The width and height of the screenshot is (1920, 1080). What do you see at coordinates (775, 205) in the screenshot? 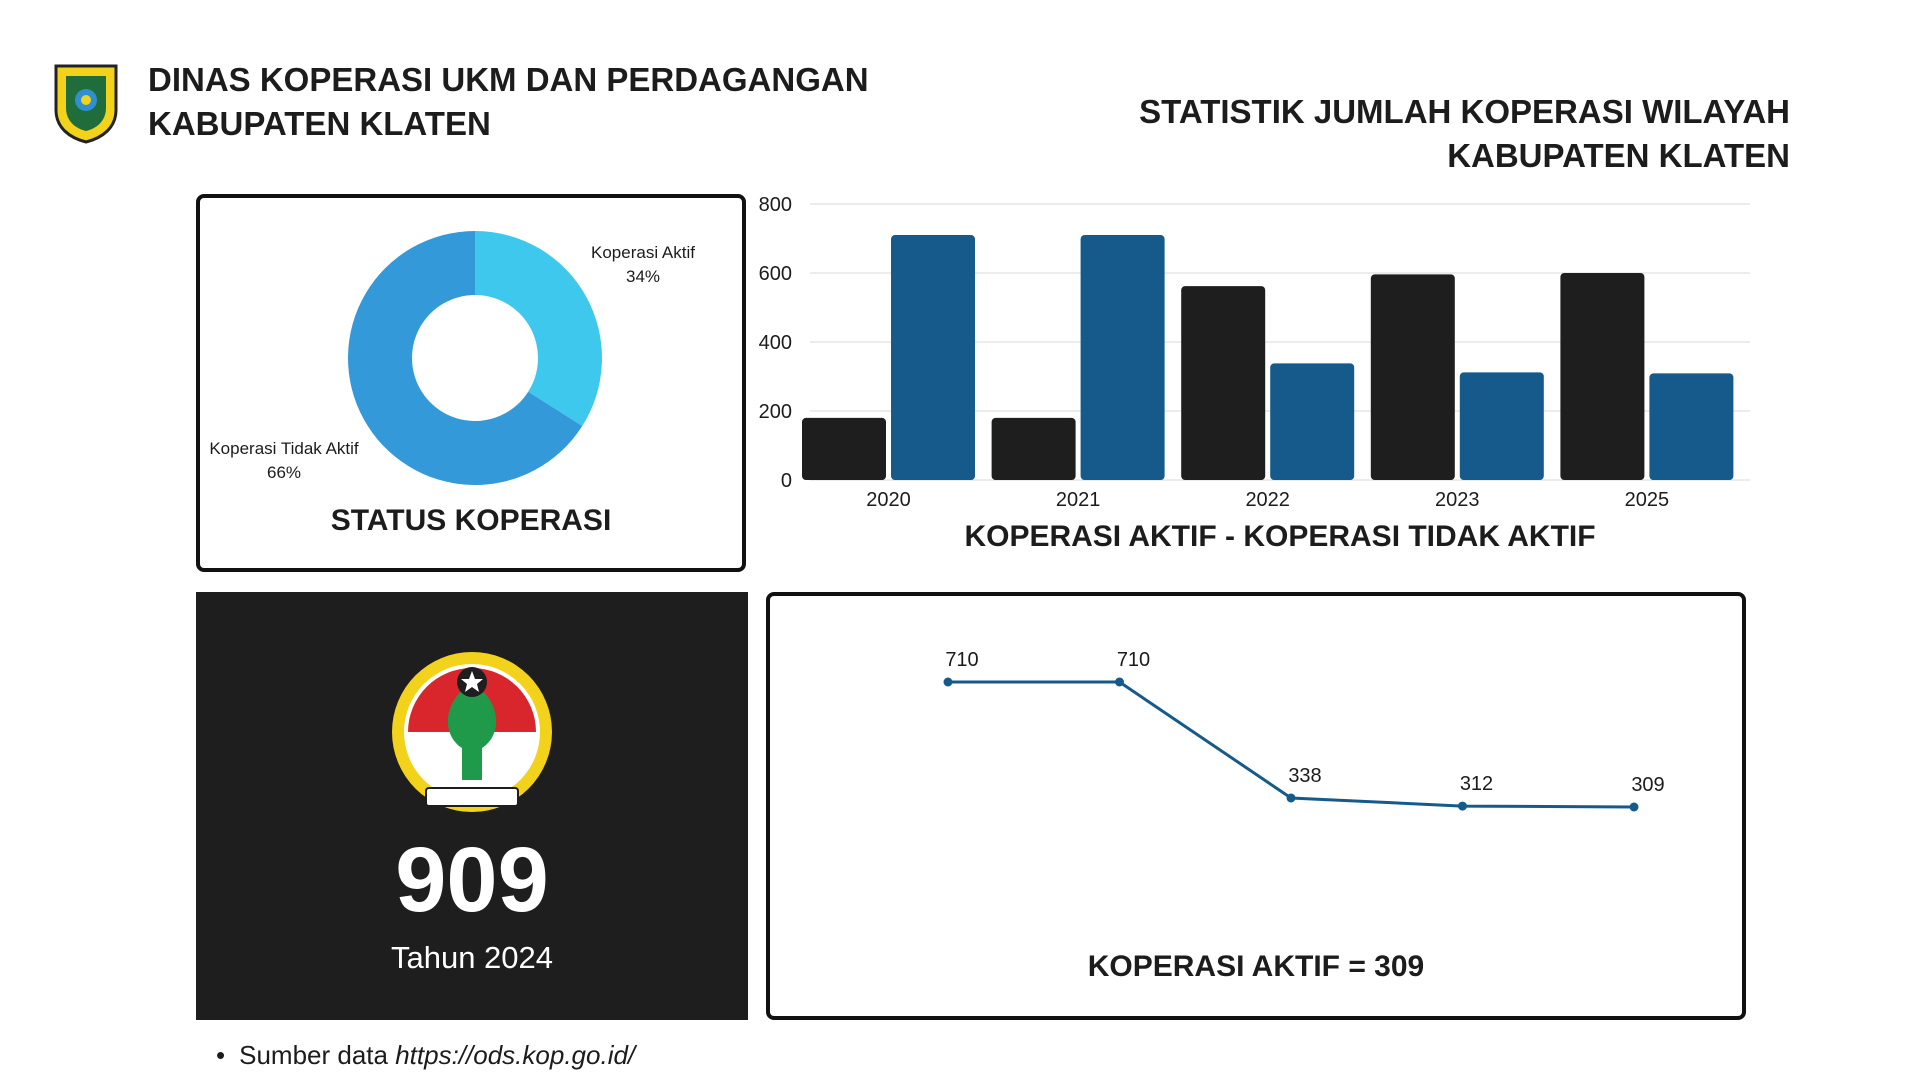
I see `bar-ytick-label: 800` at bounding box center [775, 205].